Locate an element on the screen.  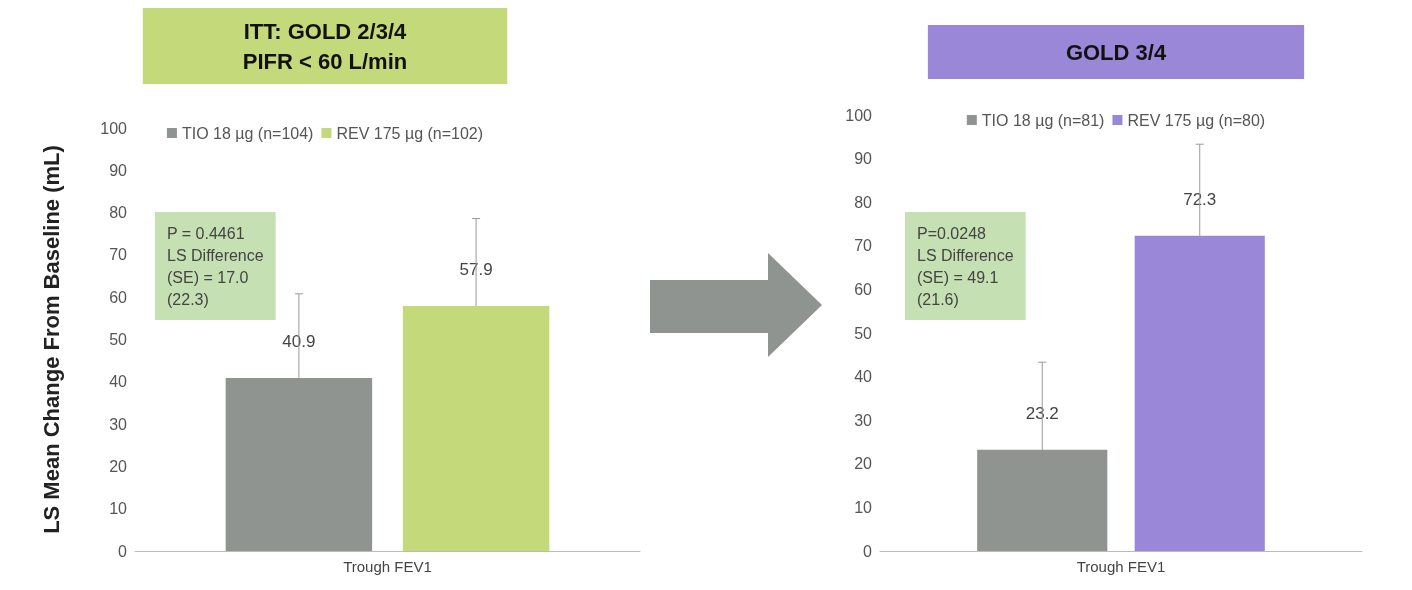
legend-label: TIO 18 µg (n=81) is located at coordinates (1043, 120).